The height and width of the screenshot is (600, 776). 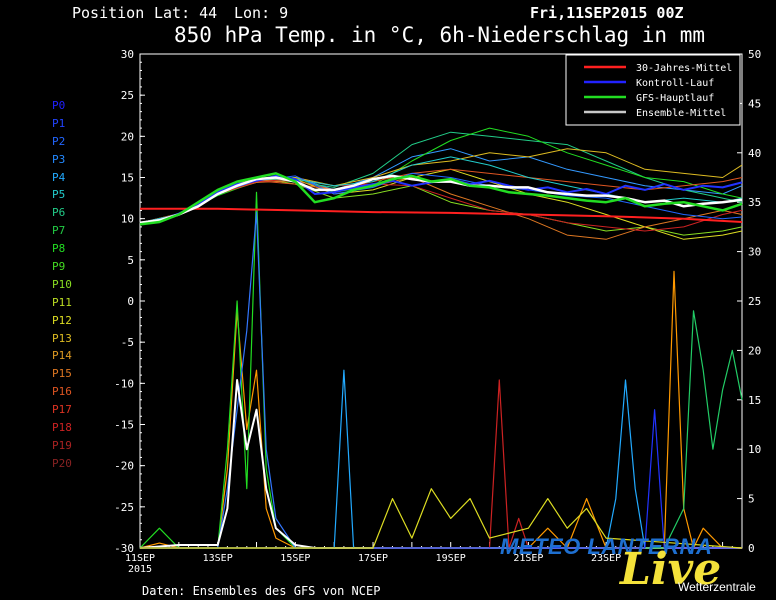 What do you see at coordinates (140, 558) in the screenshot?
I see `x-tick-label: 11SEP` at bounding box center [140, 558].